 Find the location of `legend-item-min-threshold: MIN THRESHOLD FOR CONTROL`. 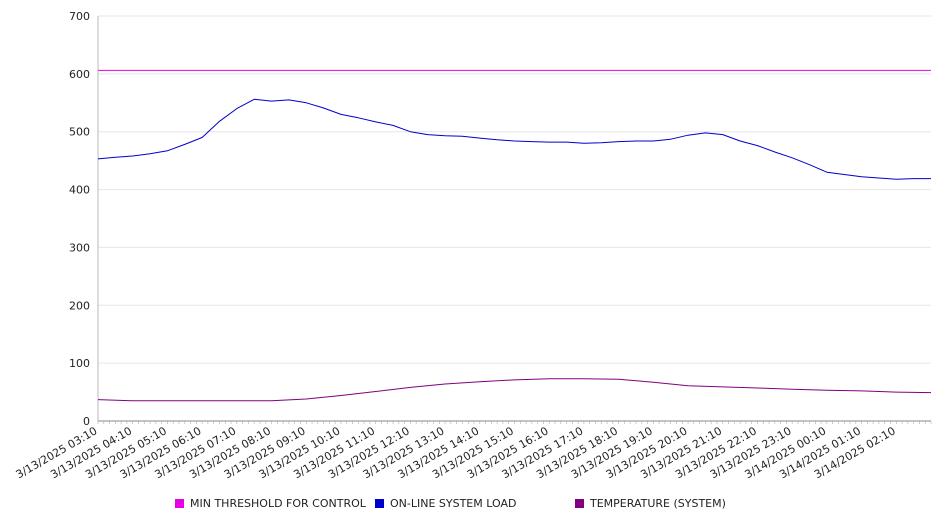

legend-item-min-threshold: MIN THRESHOLD FOR CONTROL is located at coordinates (270, 503).